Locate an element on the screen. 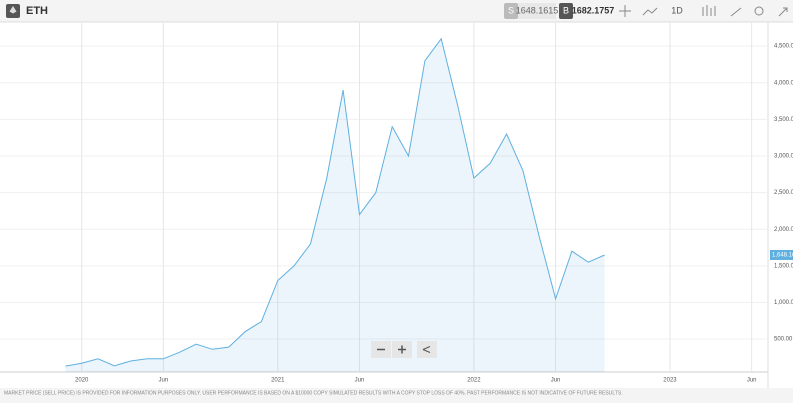  current-price-label: 1,648.16 is located at coordinates (782, 256).